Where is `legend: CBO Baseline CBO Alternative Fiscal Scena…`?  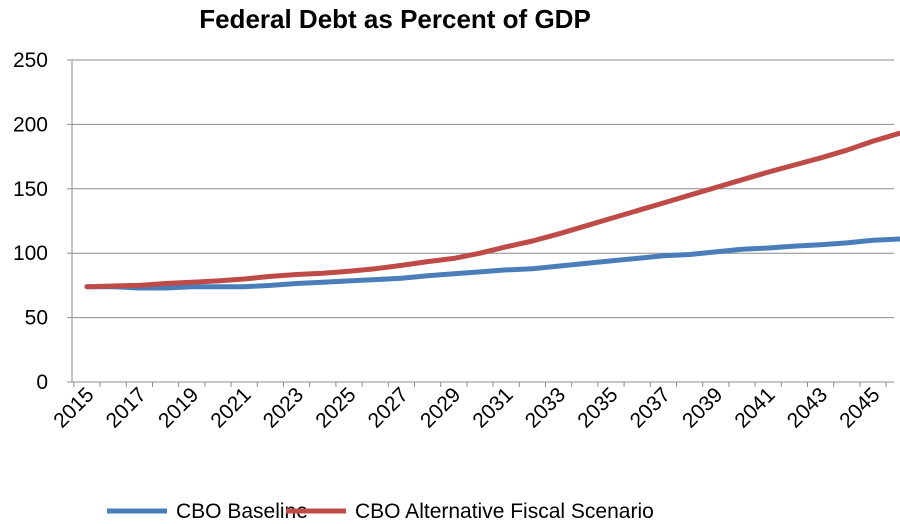
legend: CBO Baseline CBO Alternative Fiscal Scena… is located at coordinates (380, 511).